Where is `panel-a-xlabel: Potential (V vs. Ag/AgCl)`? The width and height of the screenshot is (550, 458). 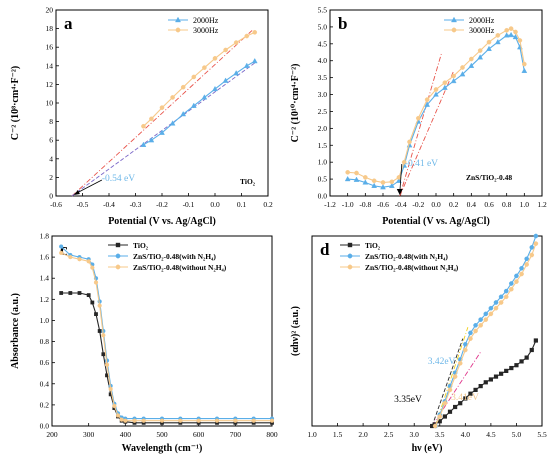
panel-a-xlabel: Potential (V vs. Ag/AgCl) is located at coordinates (162, 221).